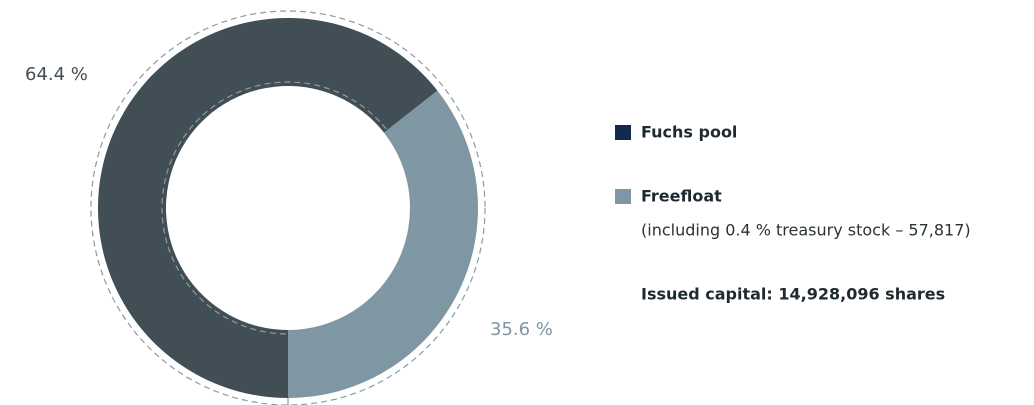 The image size is (1034, 405). I want to click on issued-capital: Issued capital: 14,928,096 shares, so click(793, 294).